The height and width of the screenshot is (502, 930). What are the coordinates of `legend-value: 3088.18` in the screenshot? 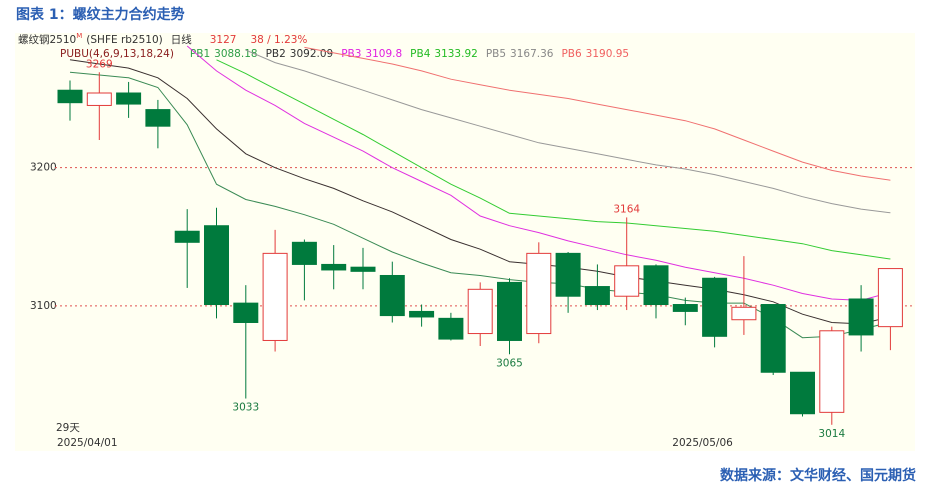 It's located at (235, 54).